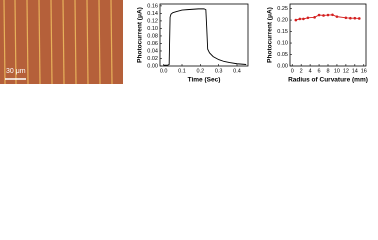  I want to click on x-tick-label: 12, so click(346, 71).